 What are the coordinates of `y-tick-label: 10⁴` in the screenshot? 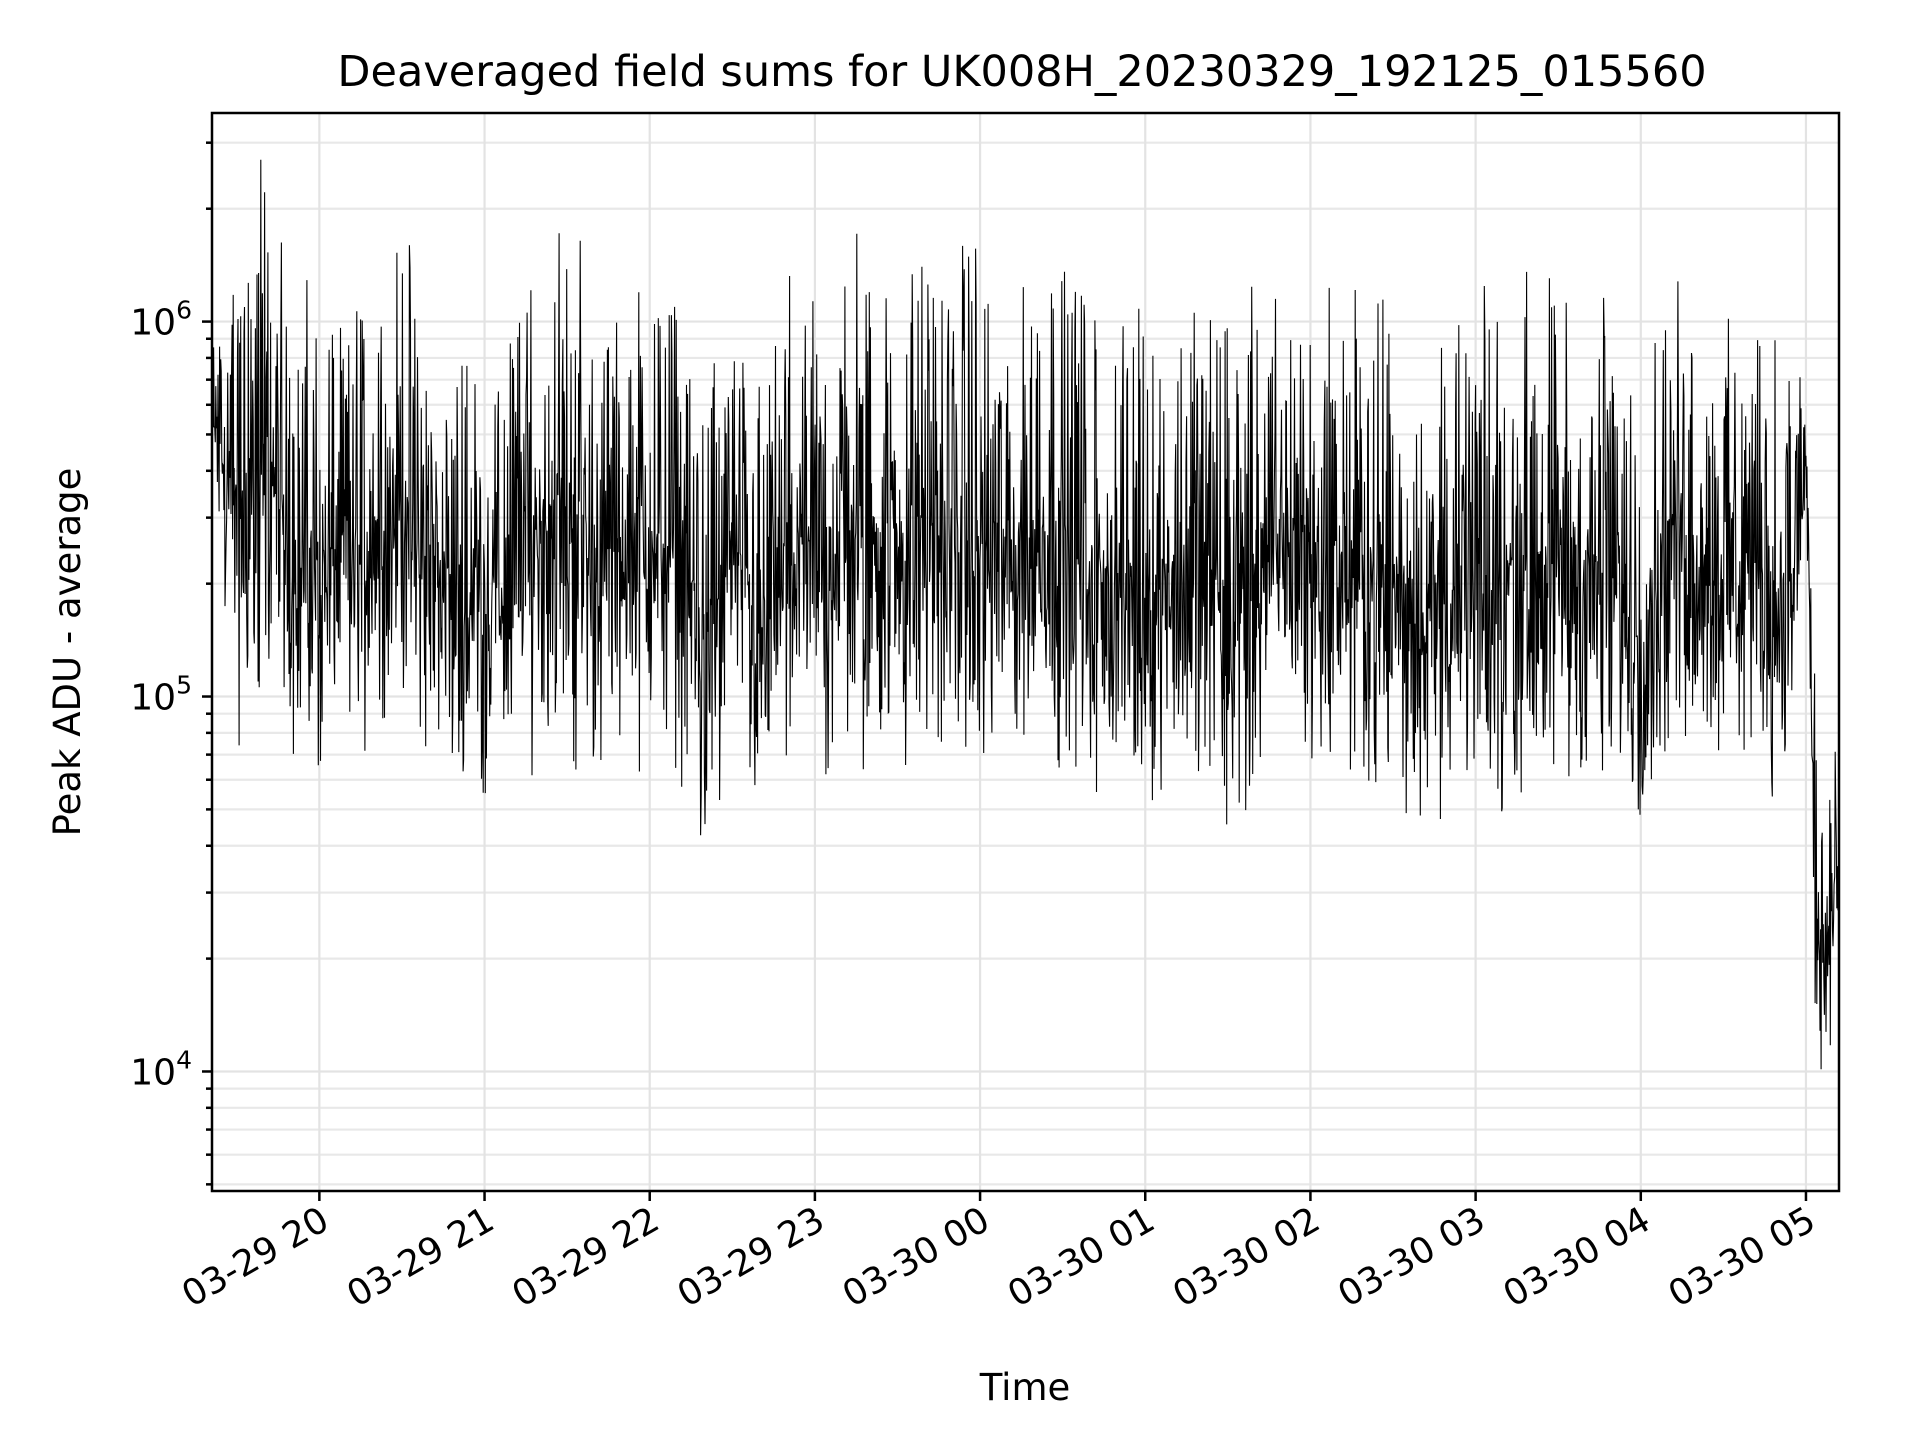 It's located at (161, 1069).